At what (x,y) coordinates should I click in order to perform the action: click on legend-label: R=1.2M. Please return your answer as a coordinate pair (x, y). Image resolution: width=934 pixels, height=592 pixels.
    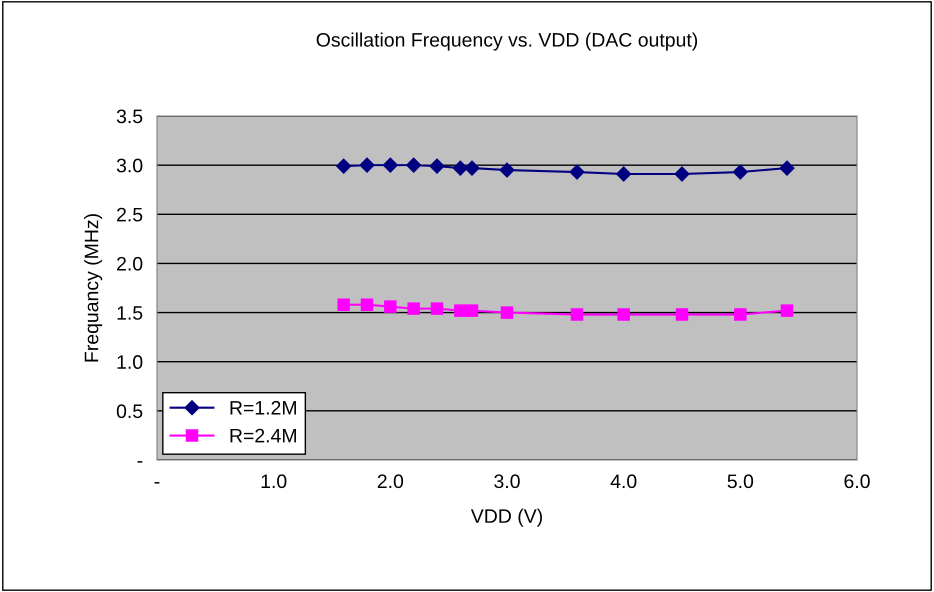
    Looking at the image, I should click on (263, 407).